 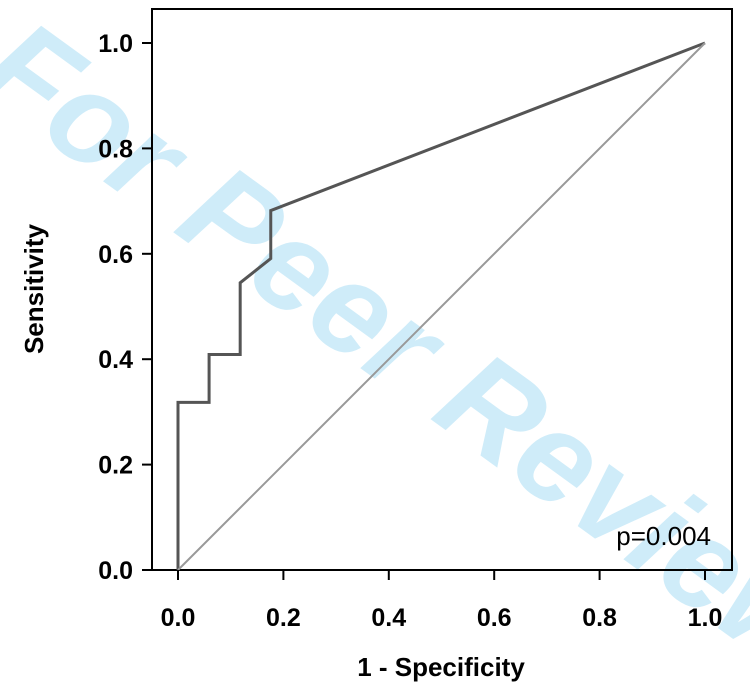 I want to click on x-tick-label: 0.6, so click(x=494, y=618).